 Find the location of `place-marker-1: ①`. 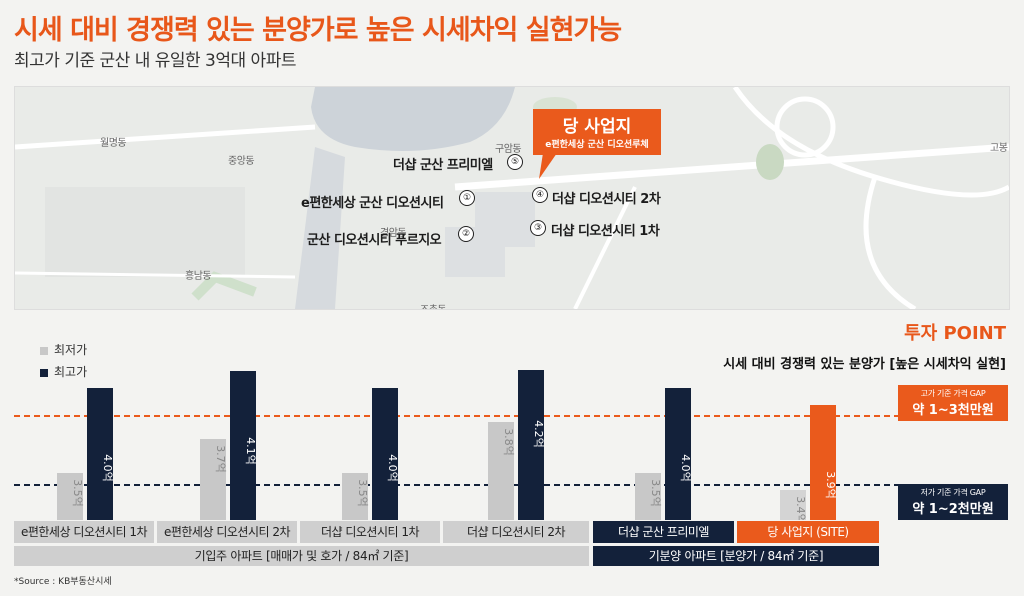

place-marker-1: ① is located at coordinates (467, 198).